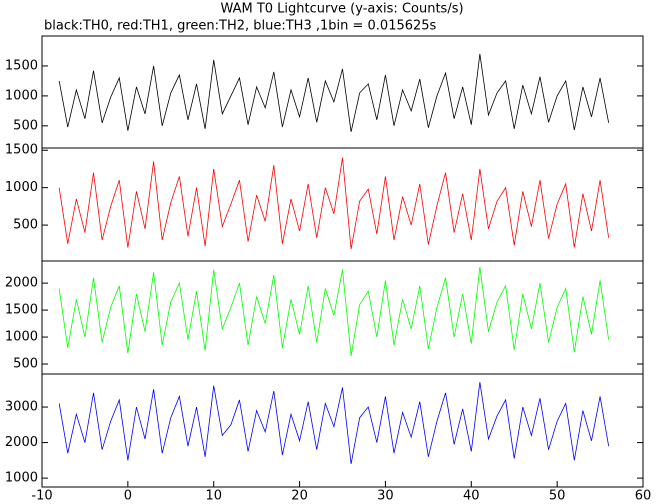 Image resolution: width=657 pixels, height=504 pixels. I want to click on x-tick-label: 0, so click(128, 496).